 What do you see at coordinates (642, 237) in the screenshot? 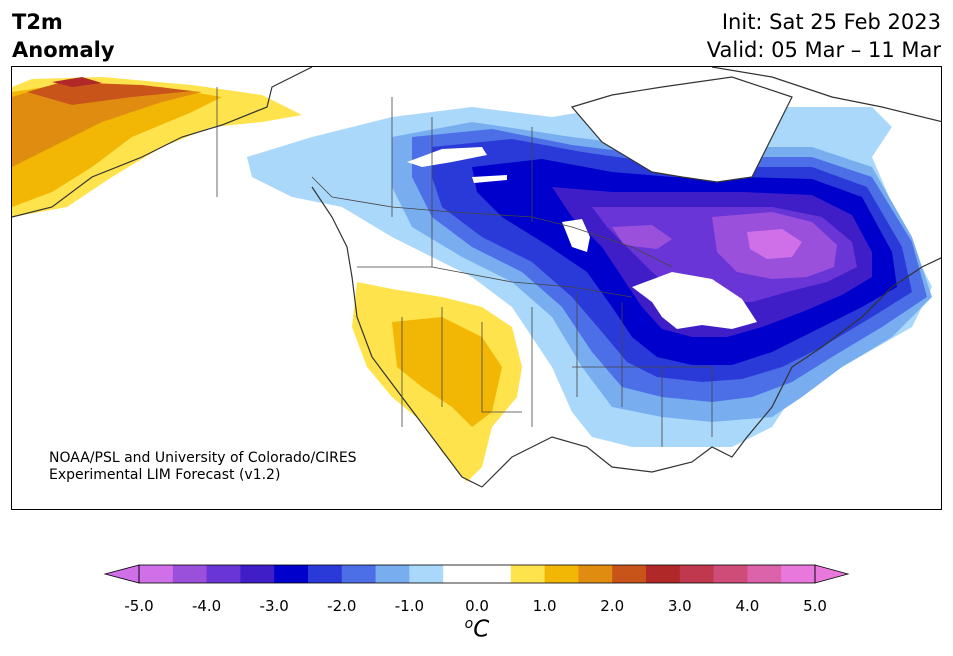
I see `cold-band-mid-purple` at bounding box center [642, 237].